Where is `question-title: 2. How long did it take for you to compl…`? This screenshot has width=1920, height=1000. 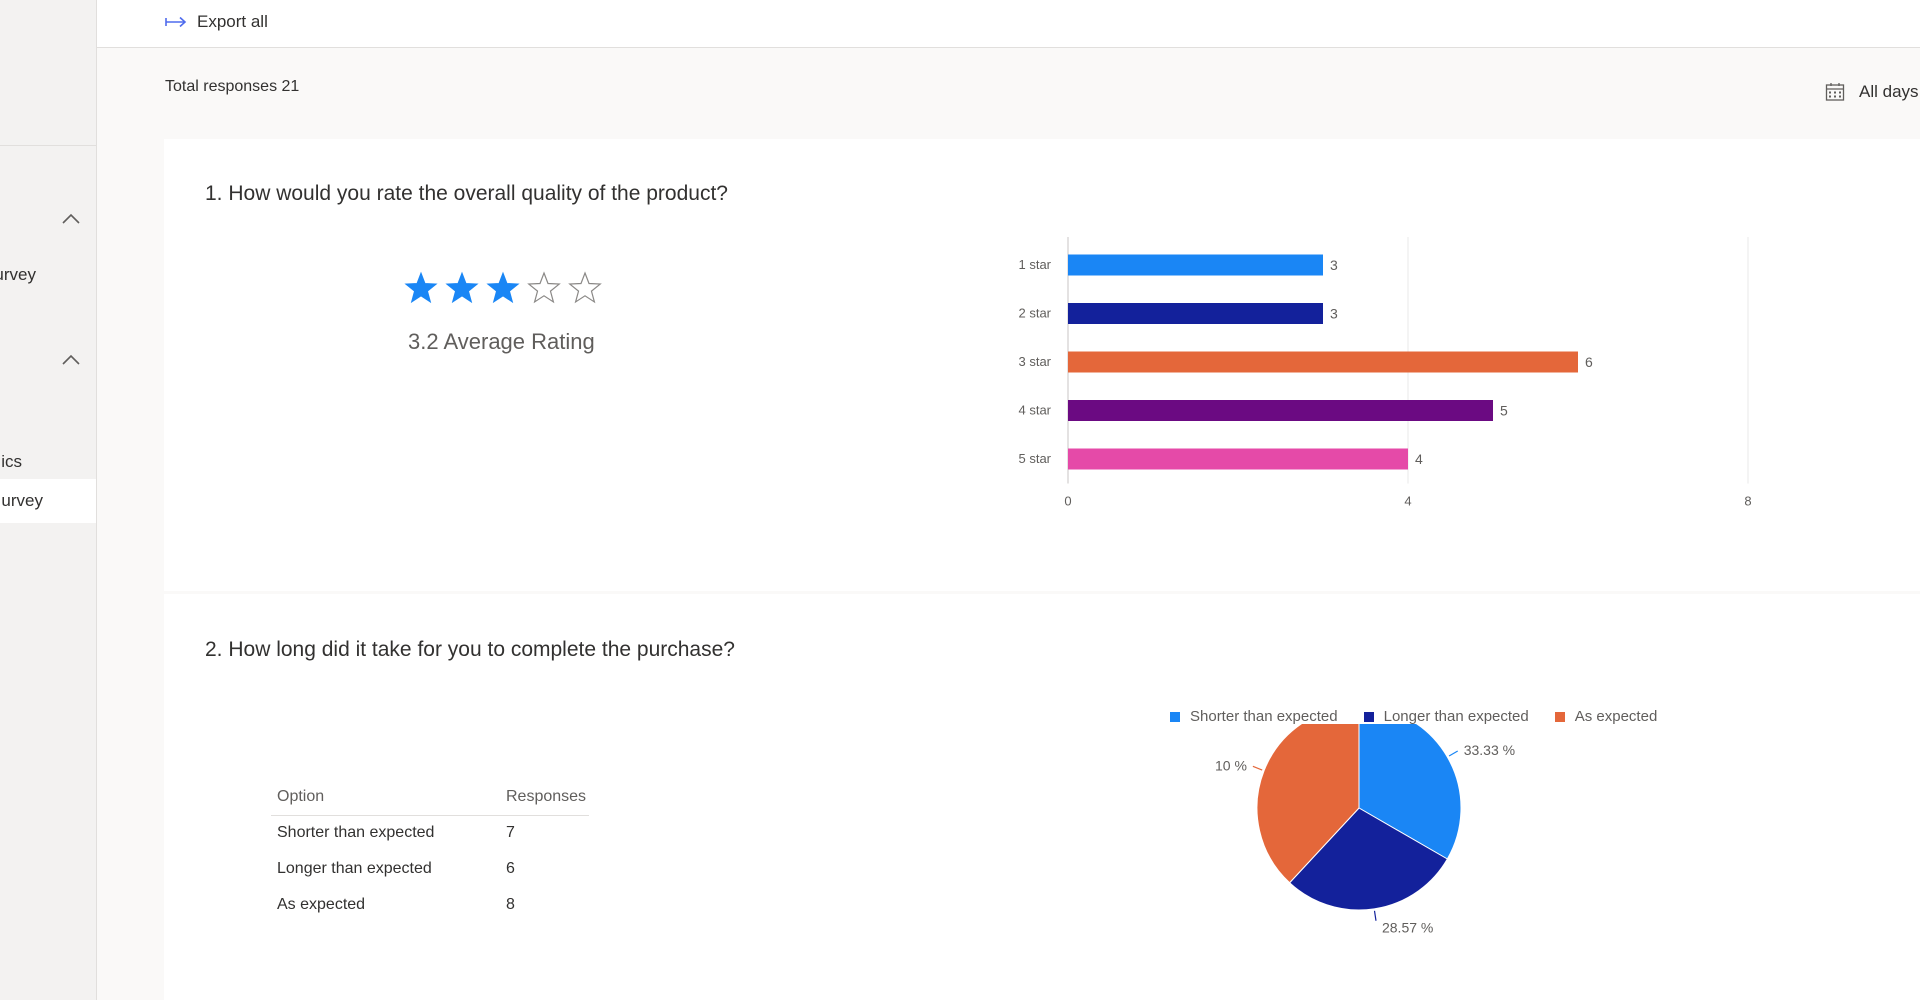 question-title: 2. How long did it take for you to compl… is located at coordinates (470, 649).